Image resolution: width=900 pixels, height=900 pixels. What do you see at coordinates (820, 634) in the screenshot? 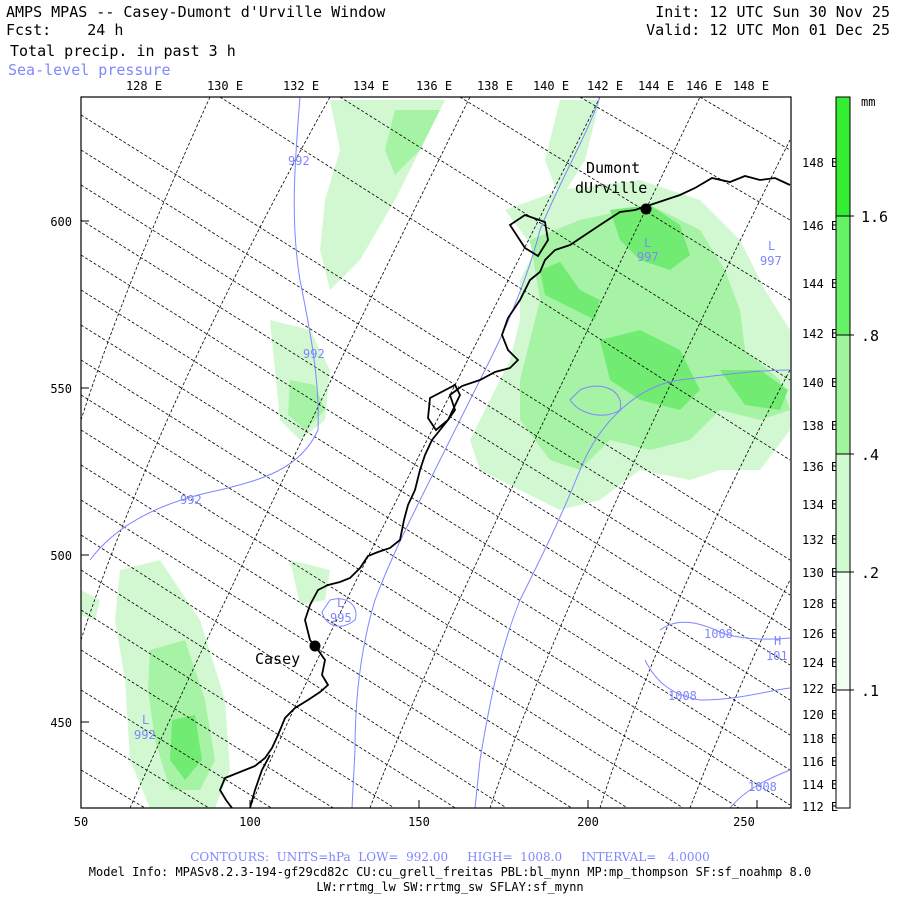
I see `longitude-label: 126 E` at bounding box center [820, 634].